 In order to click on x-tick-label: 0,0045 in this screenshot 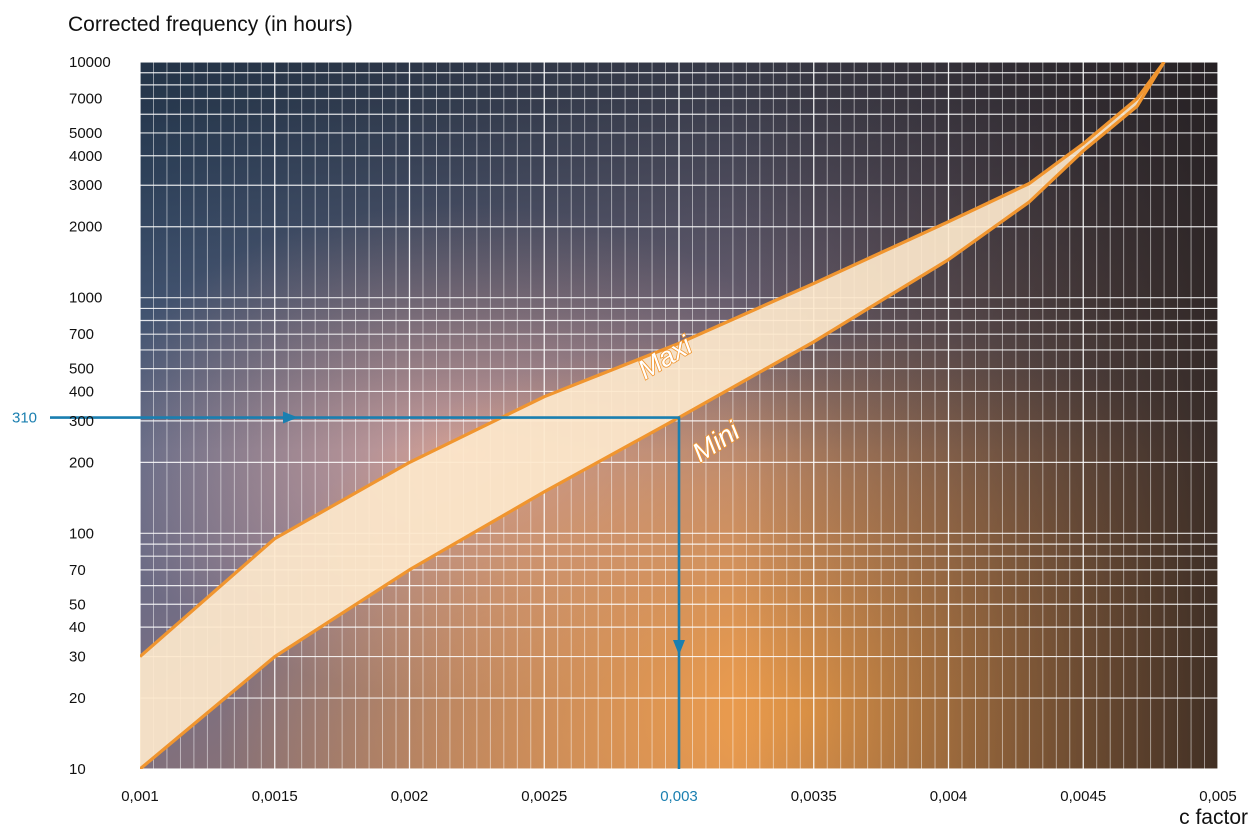, I will do `click(1083, 796)`.